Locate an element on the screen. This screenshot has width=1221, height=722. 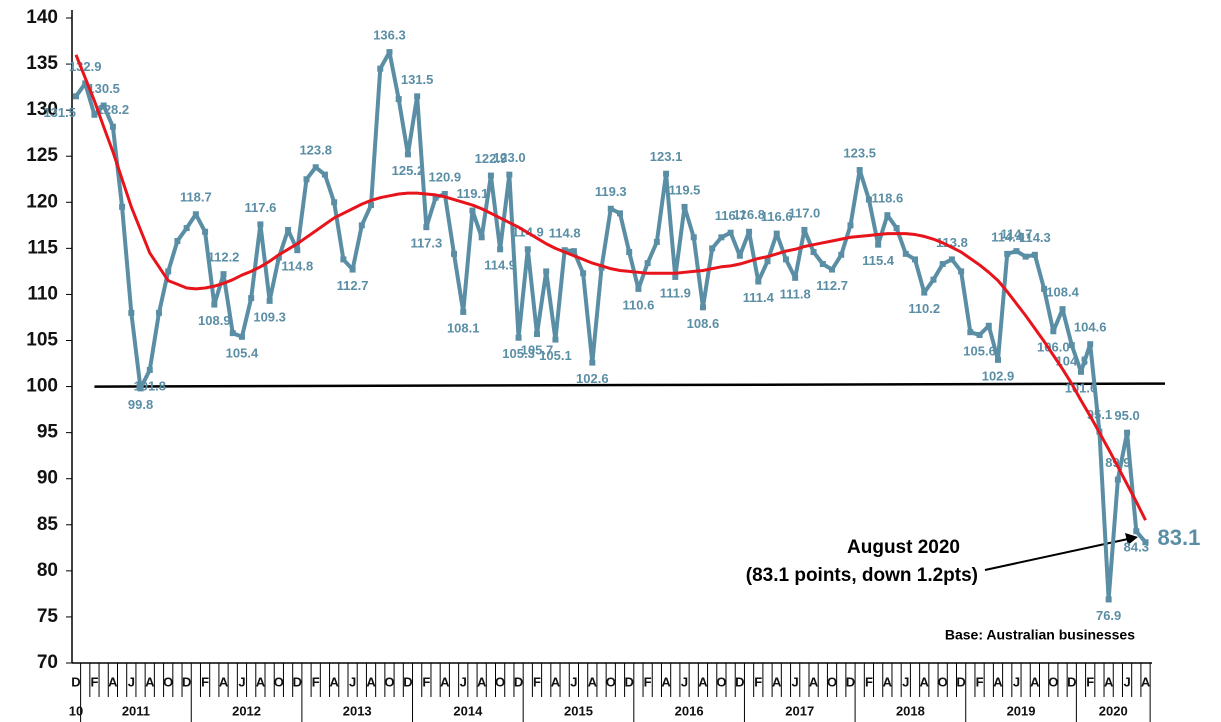
annotation-line: August 2020 is located at coordinates (903, 547).